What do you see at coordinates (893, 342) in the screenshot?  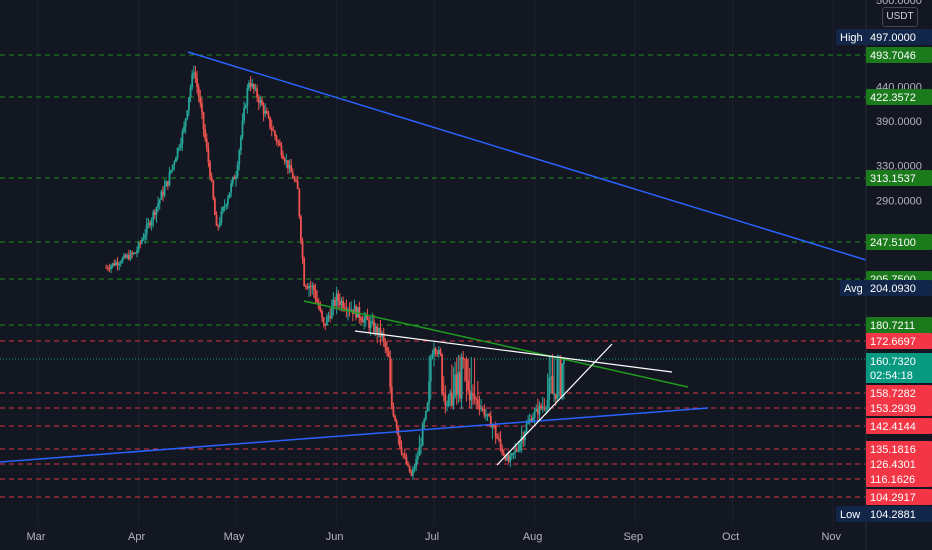 I see `red-level-tag: 172.6697` at bounding box center [893, 342].